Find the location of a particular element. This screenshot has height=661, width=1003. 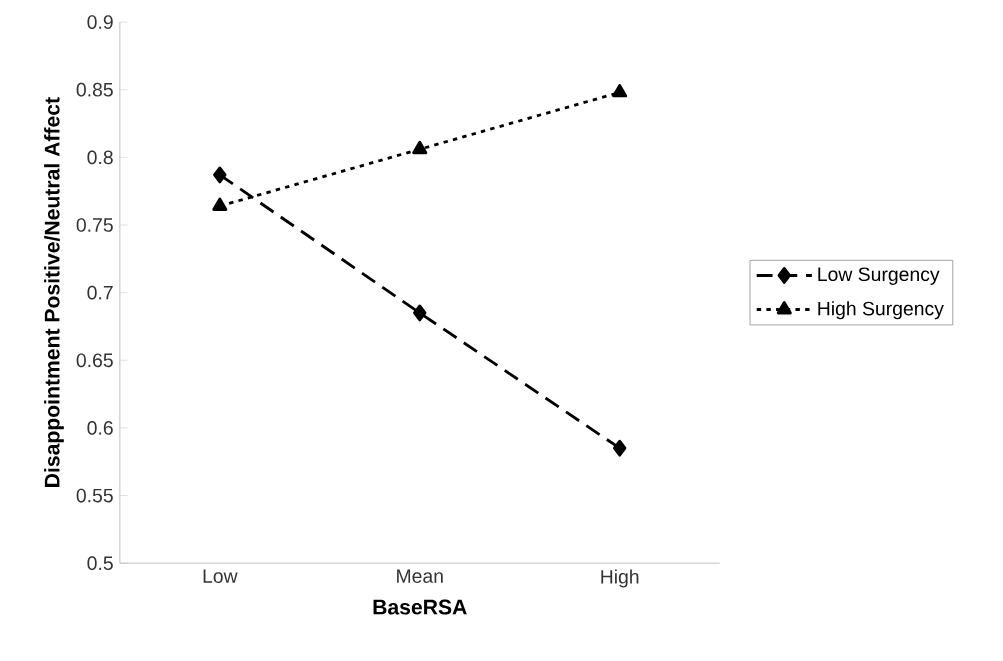

y-tick-label: 0.9 is located at coordinates (100, 22).